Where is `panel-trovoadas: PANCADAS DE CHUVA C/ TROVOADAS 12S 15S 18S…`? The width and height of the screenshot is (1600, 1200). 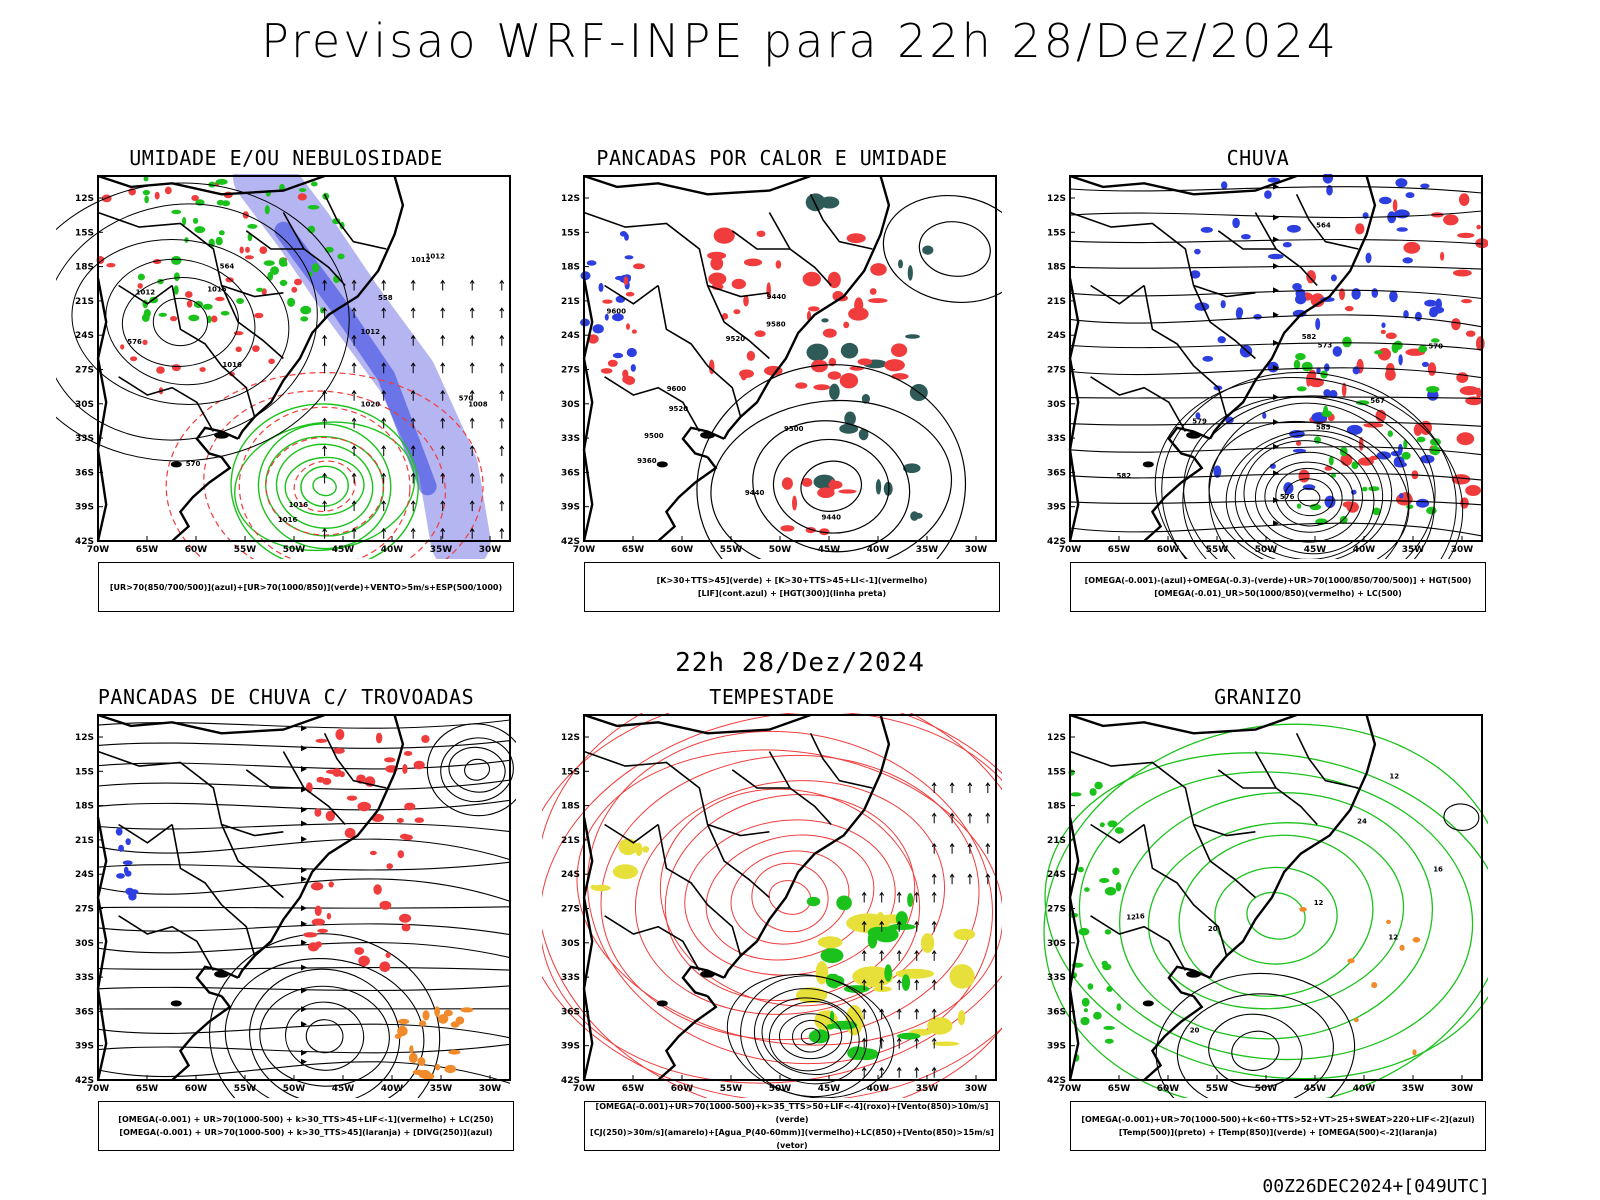 panel-trovoadas: PANCADAS DE CHUVA C/ TROVOADAS 12S 15S 18S… is located at coordinates (286, 920).